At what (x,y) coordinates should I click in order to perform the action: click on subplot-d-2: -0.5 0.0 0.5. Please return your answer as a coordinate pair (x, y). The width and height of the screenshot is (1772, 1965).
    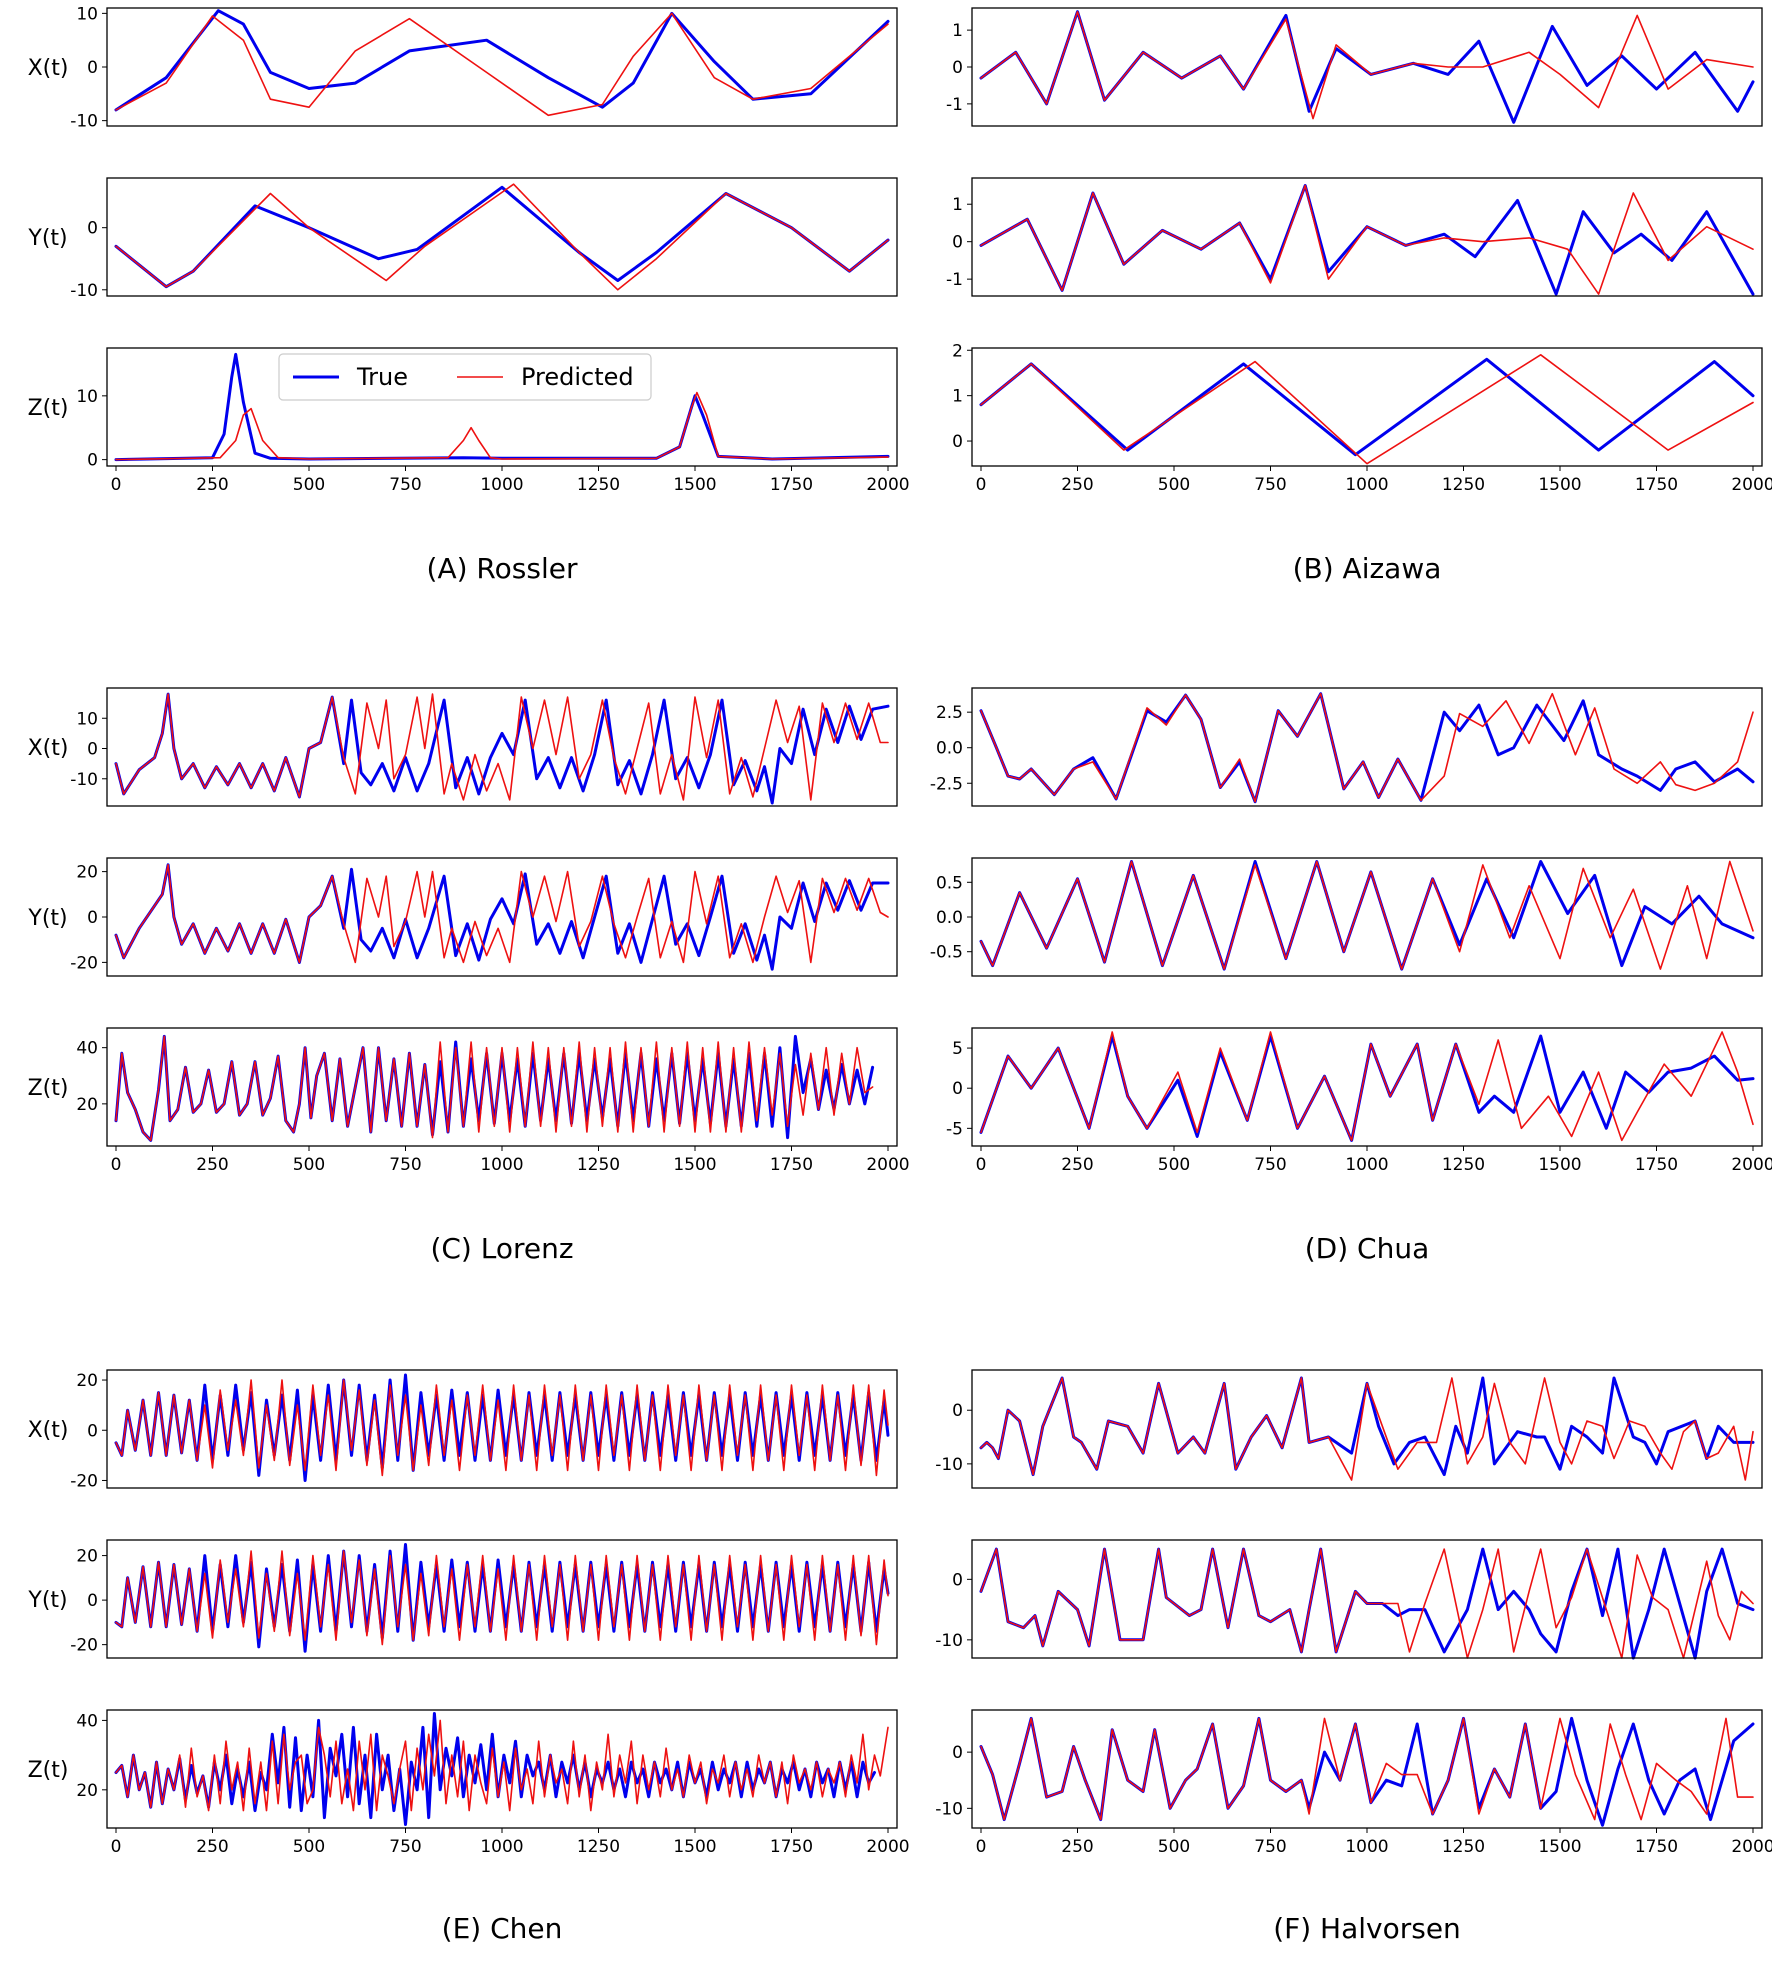
    Looking at the image, I should click on (1346, 917).